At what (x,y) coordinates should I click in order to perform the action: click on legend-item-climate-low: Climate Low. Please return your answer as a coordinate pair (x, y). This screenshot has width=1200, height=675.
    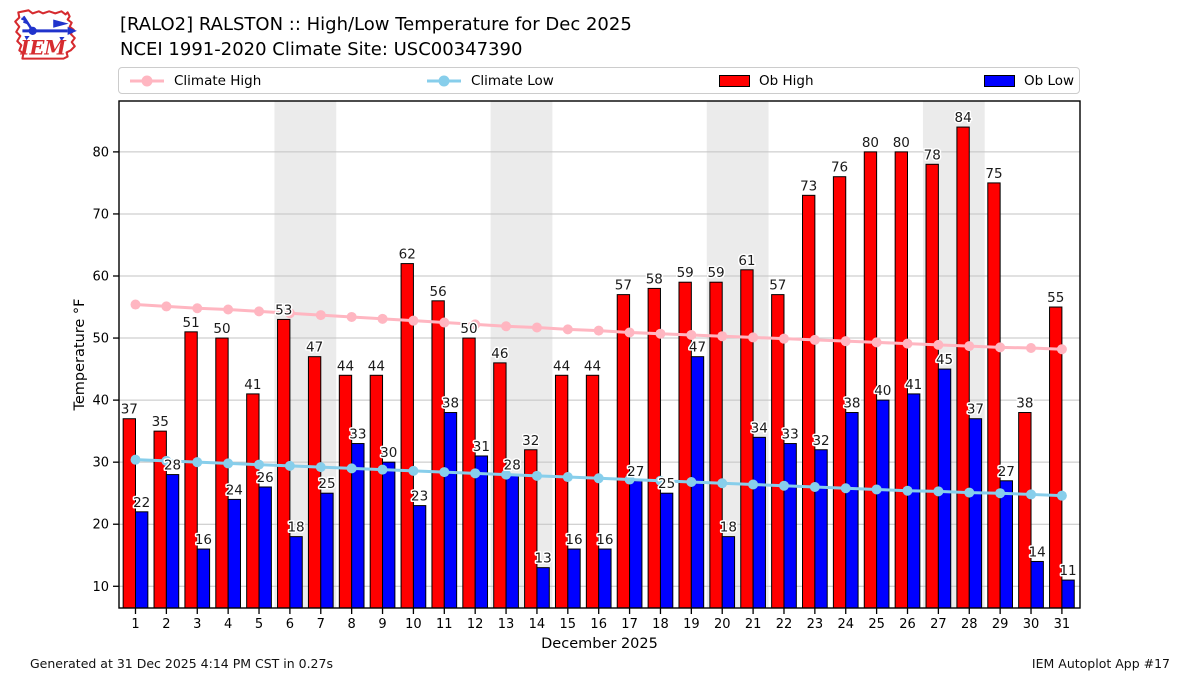
    Looking at the image, I should click on (490, 80).